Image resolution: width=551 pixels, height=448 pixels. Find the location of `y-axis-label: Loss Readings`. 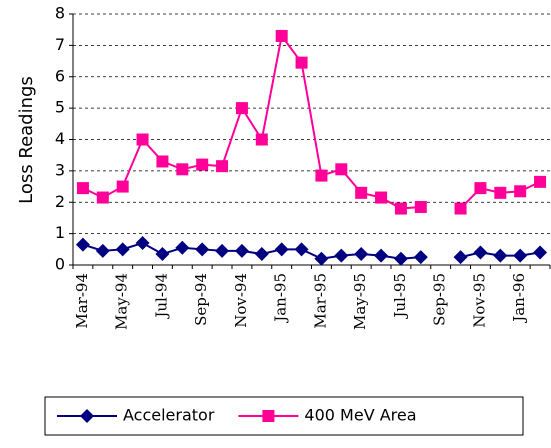

y-axis-label: Loss Readings is located at coordinates (26, 140).